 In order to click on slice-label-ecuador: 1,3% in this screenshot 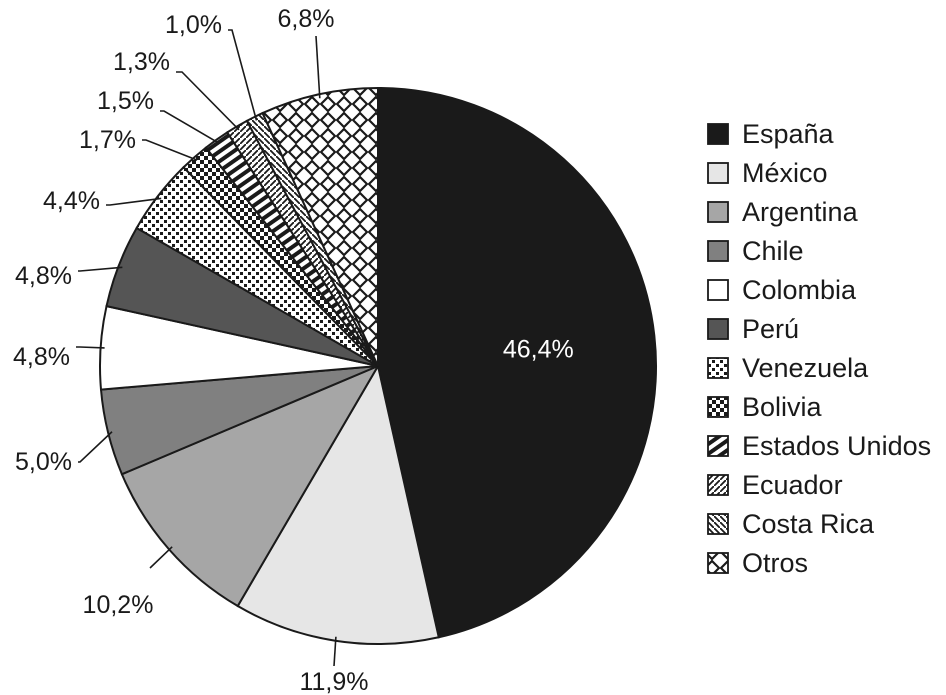, I will do `click(141, 62)`.